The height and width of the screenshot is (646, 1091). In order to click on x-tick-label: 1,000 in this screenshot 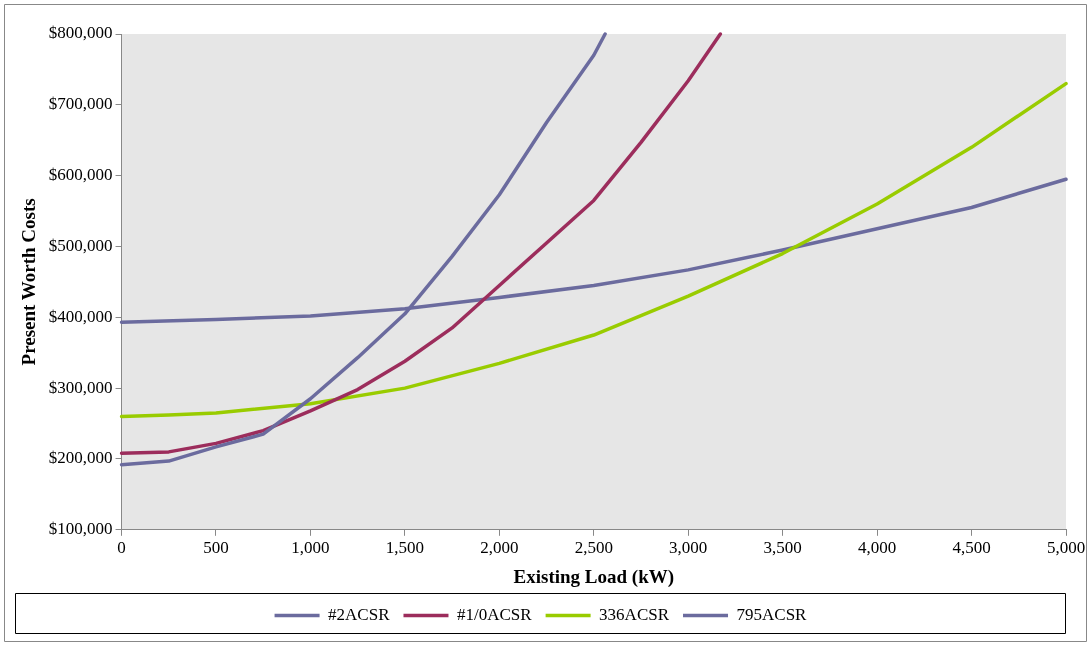, I will do `click(310, 548)`.